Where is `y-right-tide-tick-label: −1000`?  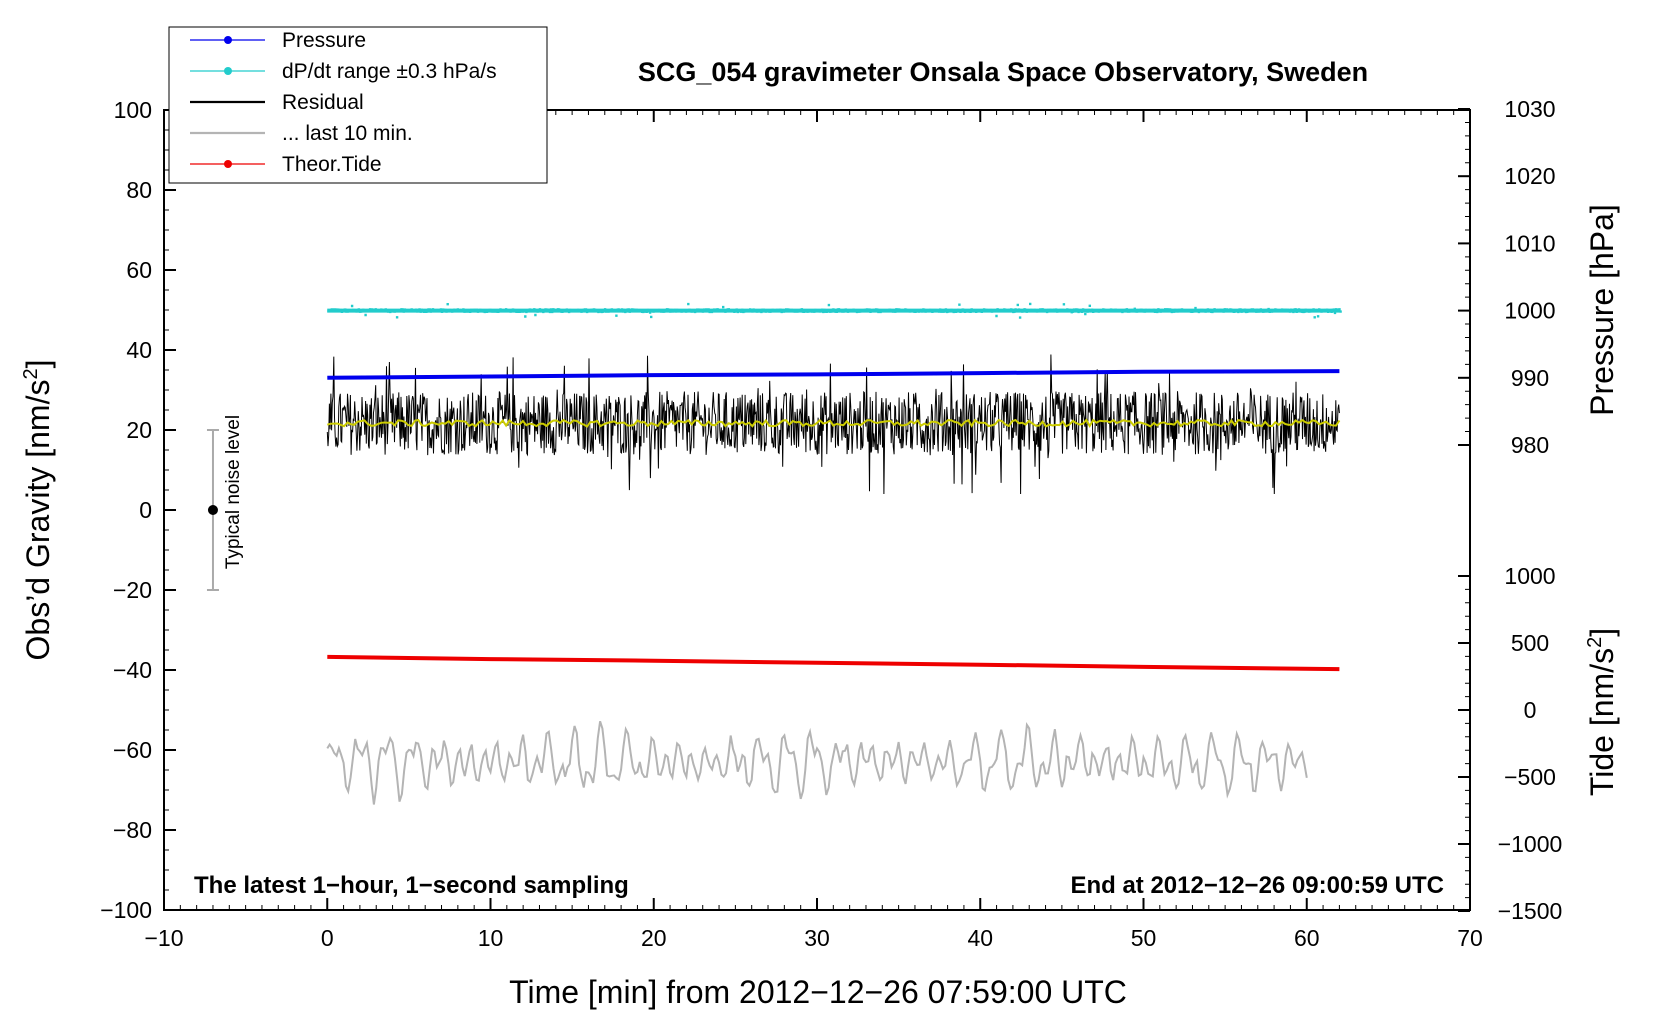 y-right-tide-tick-label: −1000 is located at coordinates (1530, 844).